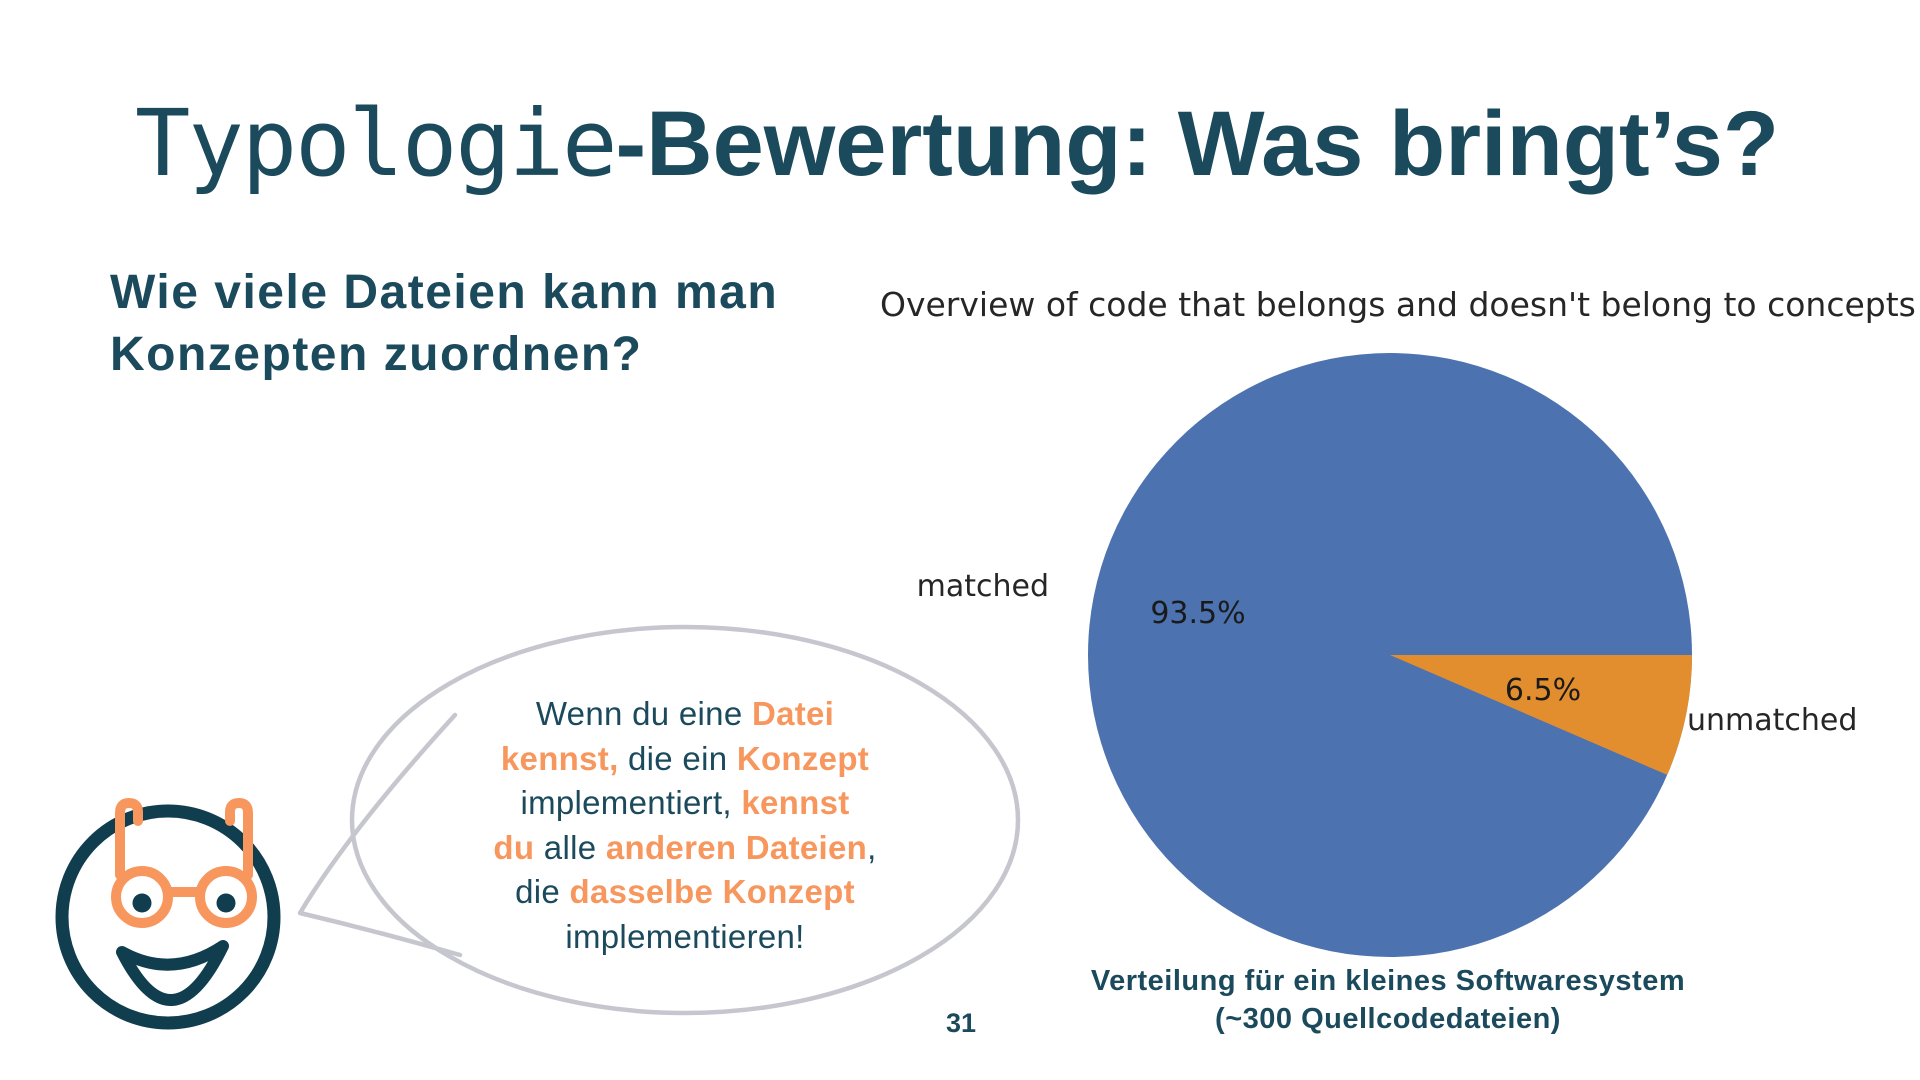 Image resolution: width=1920 pixels, height=1080 pixels. I want to click on smile-mouth, so click(172, 973).